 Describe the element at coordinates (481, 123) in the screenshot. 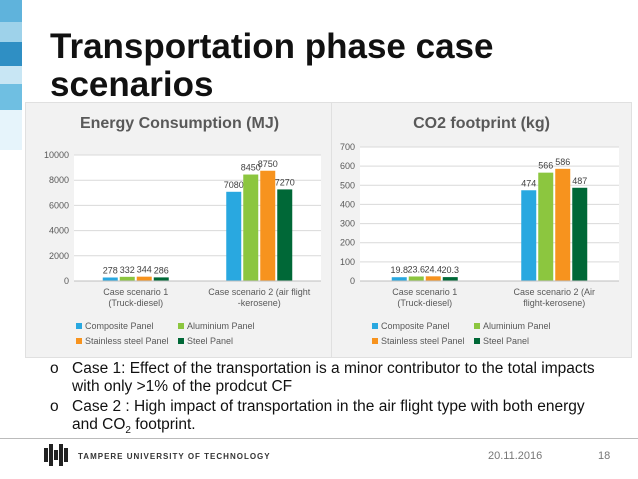

I see `chart-title: CO2 footprint (kg)` at that location.